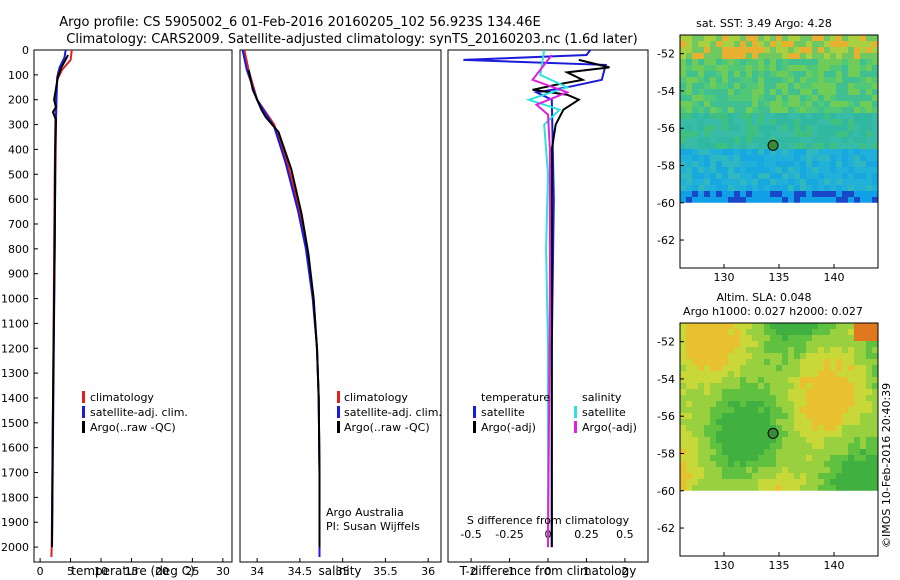 Image resolution: width=900 pixels, height=580 pixels. Describe the element at coordinates (666, 453) in the screenshot. I see `lat-tick-label: -58` at that location.